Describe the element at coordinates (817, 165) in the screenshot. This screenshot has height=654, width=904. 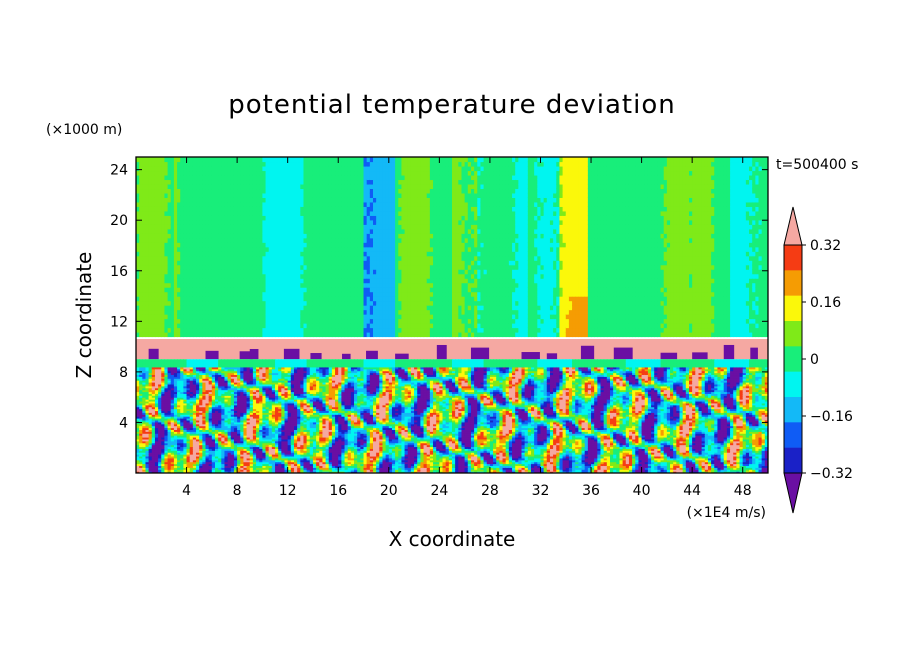
I see `time-label: t=500400 s` at that location.